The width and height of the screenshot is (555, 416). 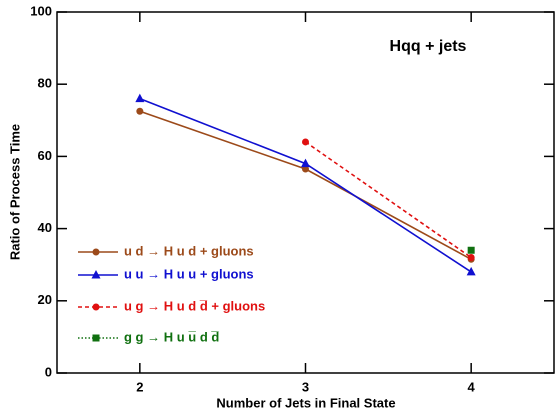 What do you see at coordinates (472, 386) in the screenshot?
I see `x-tick-label: 4` at bounding box center [472, 386].